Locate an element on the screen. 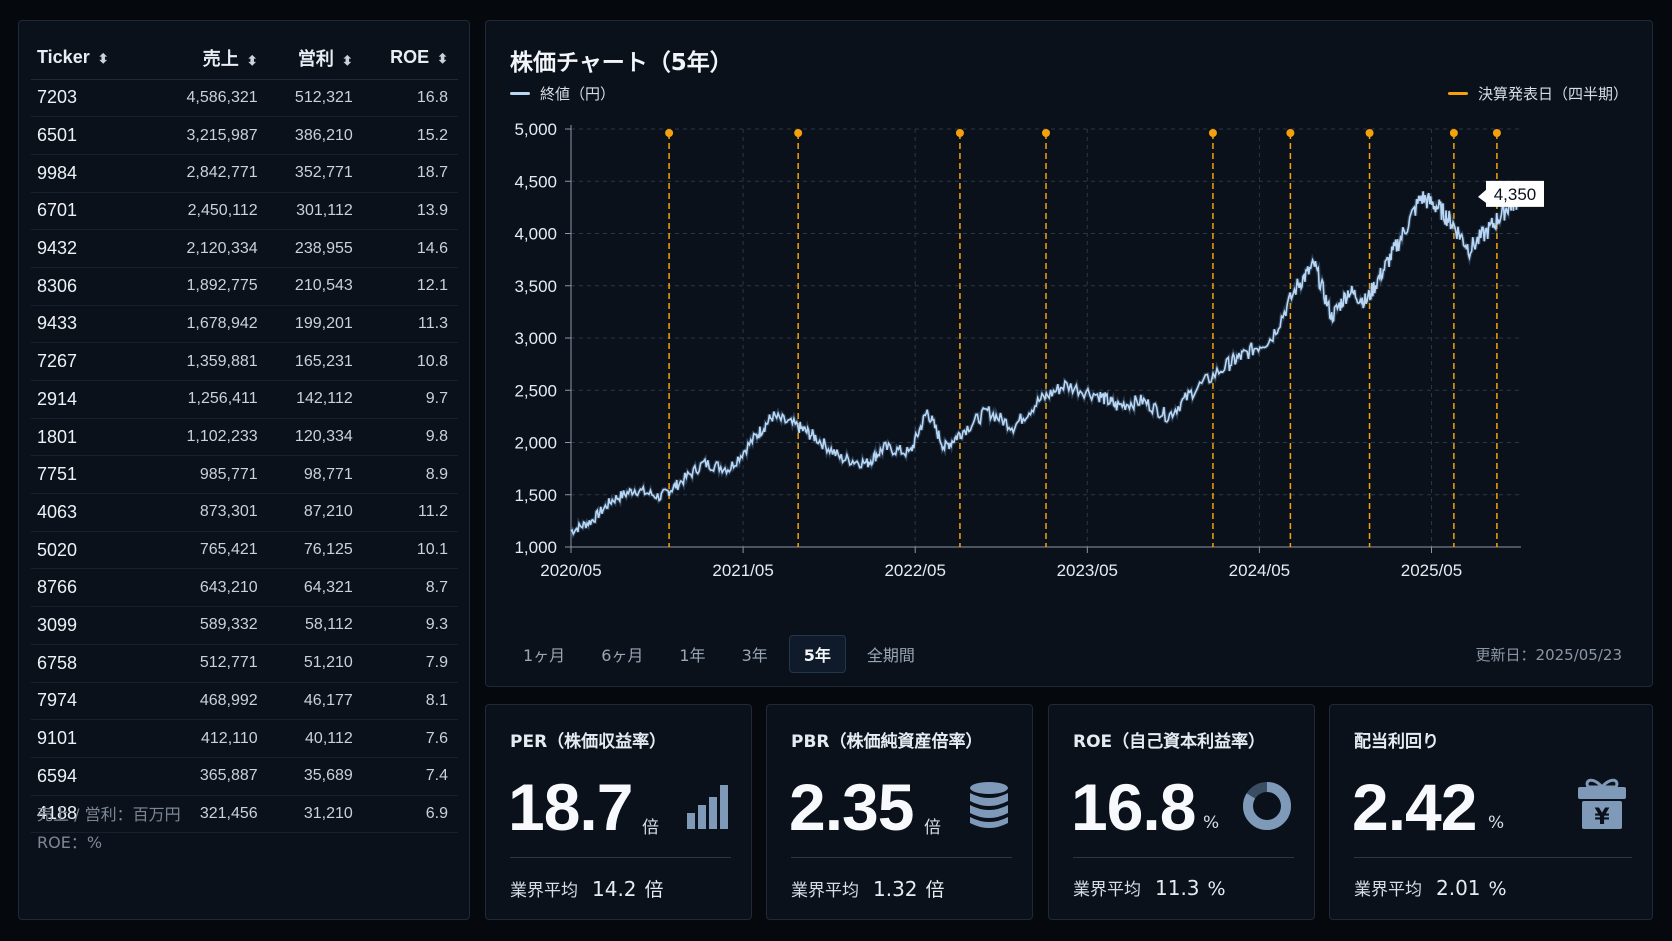  kpi-value: 18.7 is located at coordinates (570, 807).